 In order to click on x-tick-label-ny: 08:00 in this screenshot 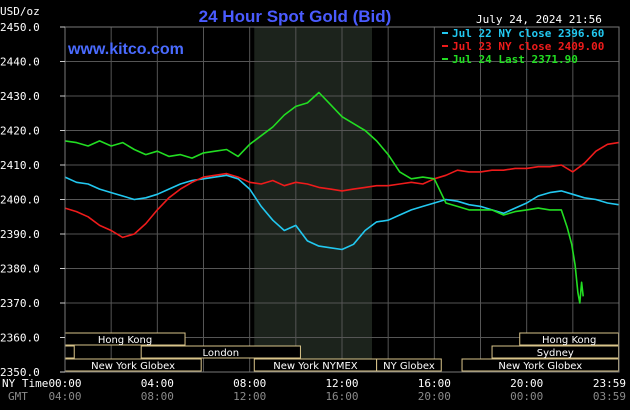, I will do `click(249, 383)`.